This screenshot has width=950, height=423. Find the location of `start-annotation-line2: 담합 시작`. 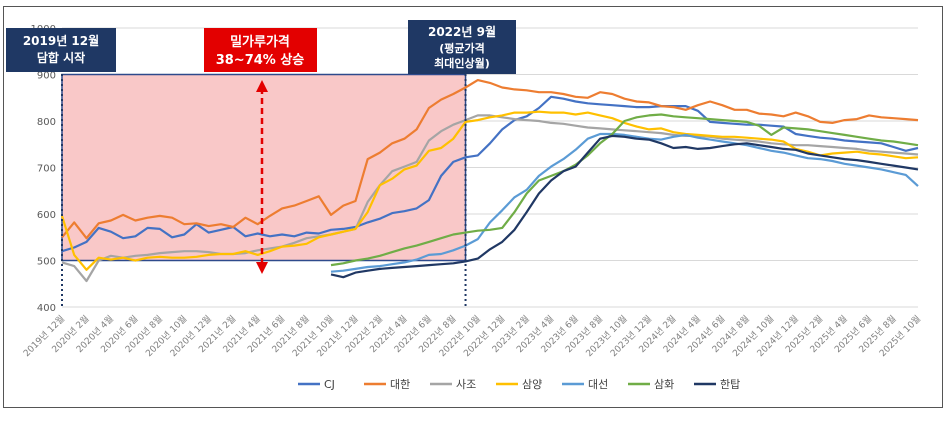

start-annotation-line2: 담합 시작 is located at coordinates (61, 57).